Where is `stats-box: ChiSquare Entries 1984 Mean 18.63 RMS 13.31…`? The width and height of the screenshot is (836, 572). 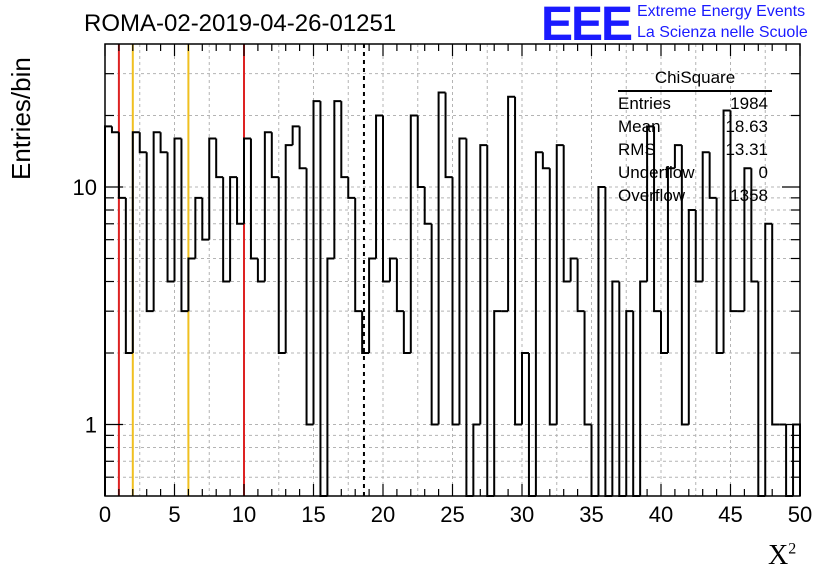
stats-box: ChiSquare Entries 1984 Mean 18.63 RMS 13.31… is located at coordinates (695, 136).